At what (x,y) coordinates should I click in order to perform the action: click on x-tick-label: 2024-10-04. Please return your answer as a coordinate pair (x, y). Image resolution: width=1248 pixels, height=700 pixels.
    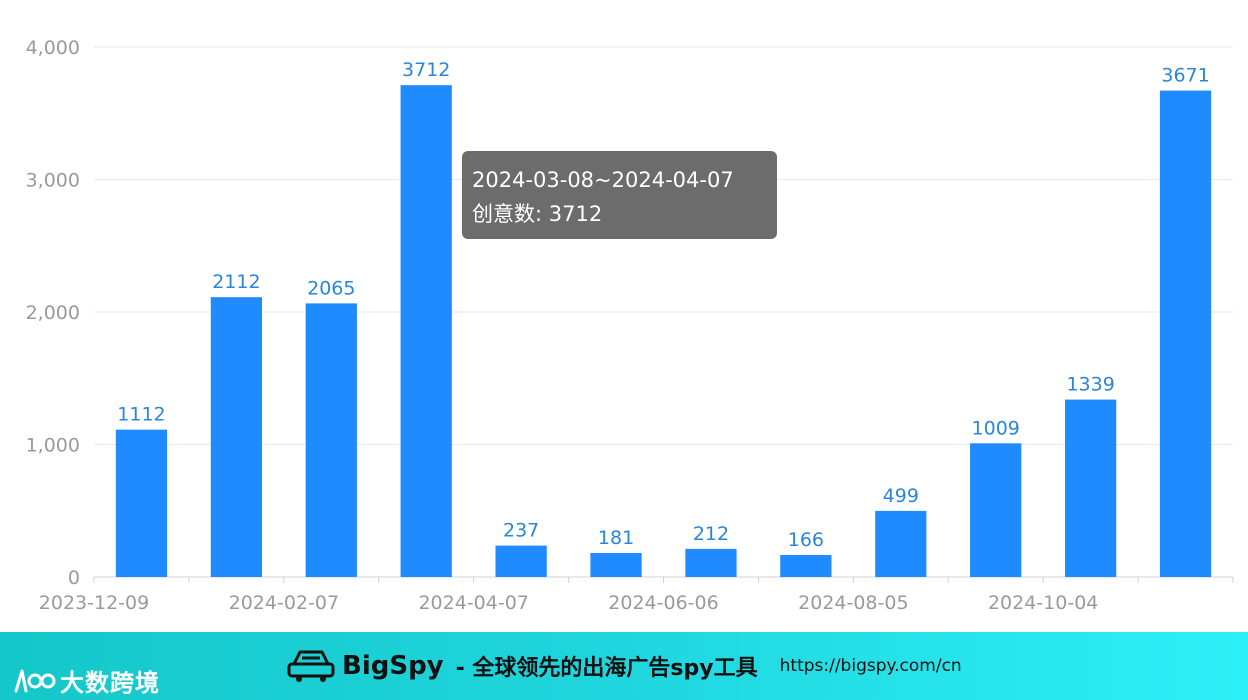
    Looking at the image, I should click on (1043, 603).